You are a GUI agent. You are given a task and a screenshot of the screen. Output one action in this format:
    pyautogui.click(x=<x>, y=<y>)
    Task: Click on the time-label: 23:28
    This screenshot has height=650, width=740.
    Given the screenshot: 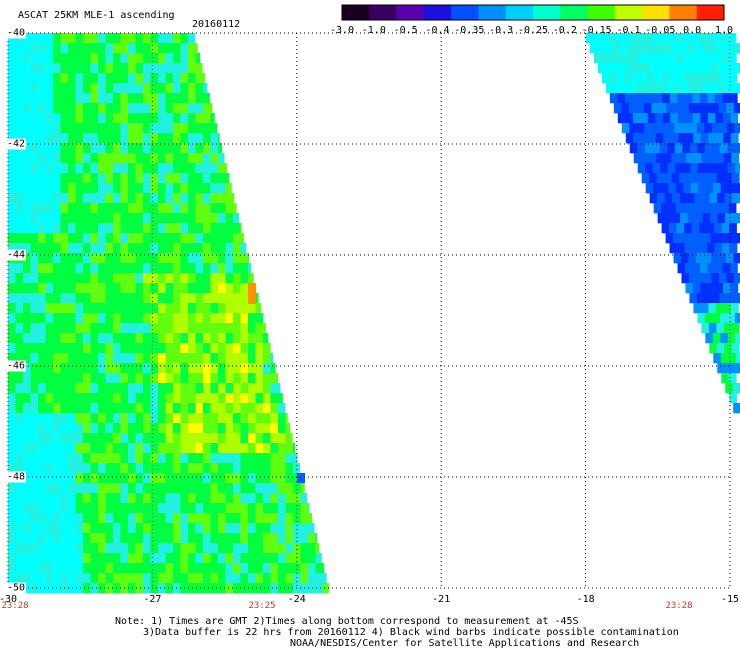 What is the action you would take?
    pyautogui.click(x=679, y=606)
    